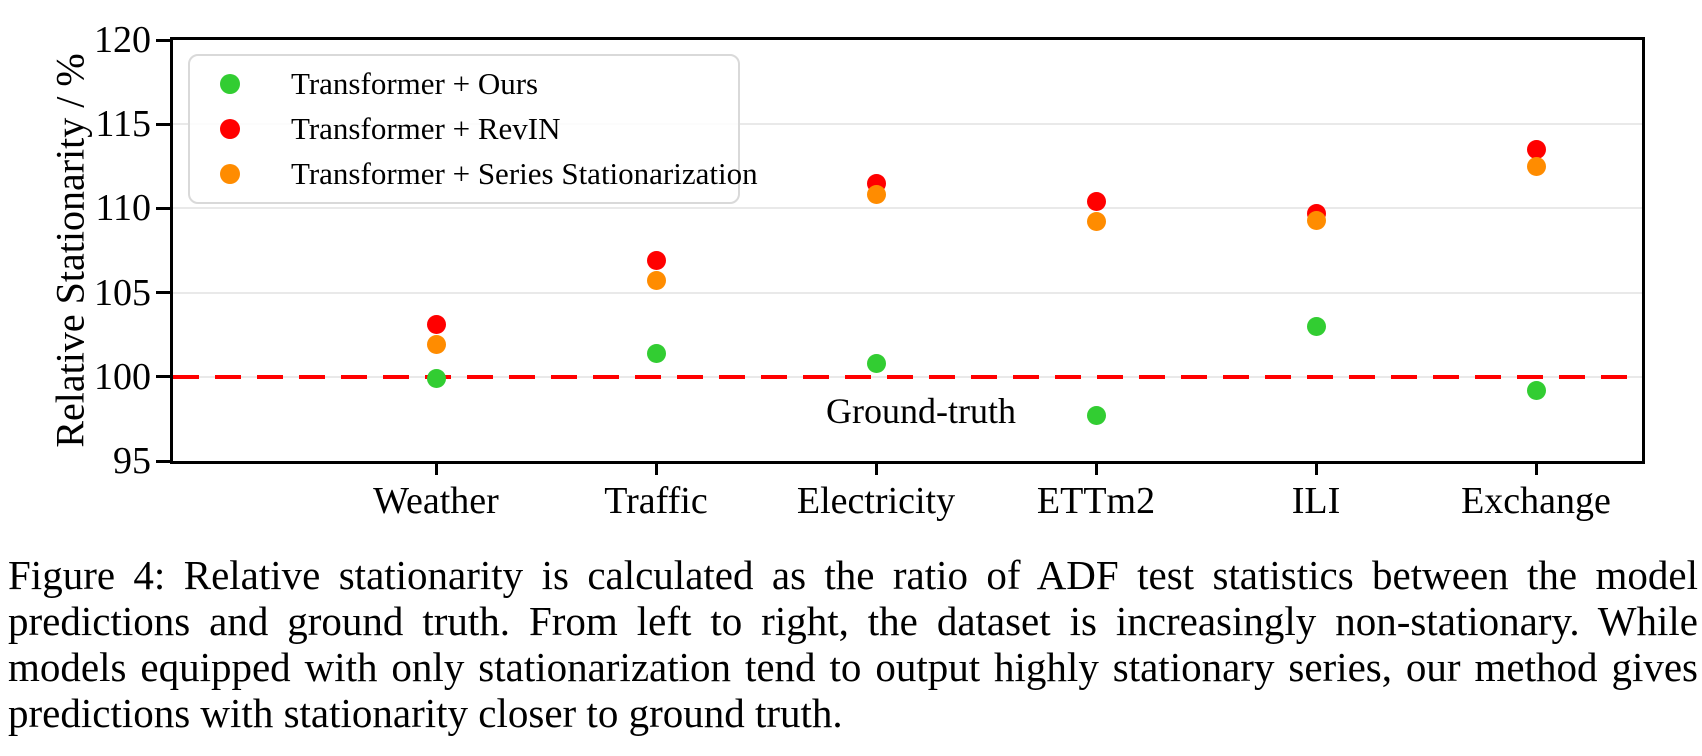  What do you see at coordinates (122, 376) in the screenshot?
I see `y-tick-label: 100` at bounding box center [122, 376].